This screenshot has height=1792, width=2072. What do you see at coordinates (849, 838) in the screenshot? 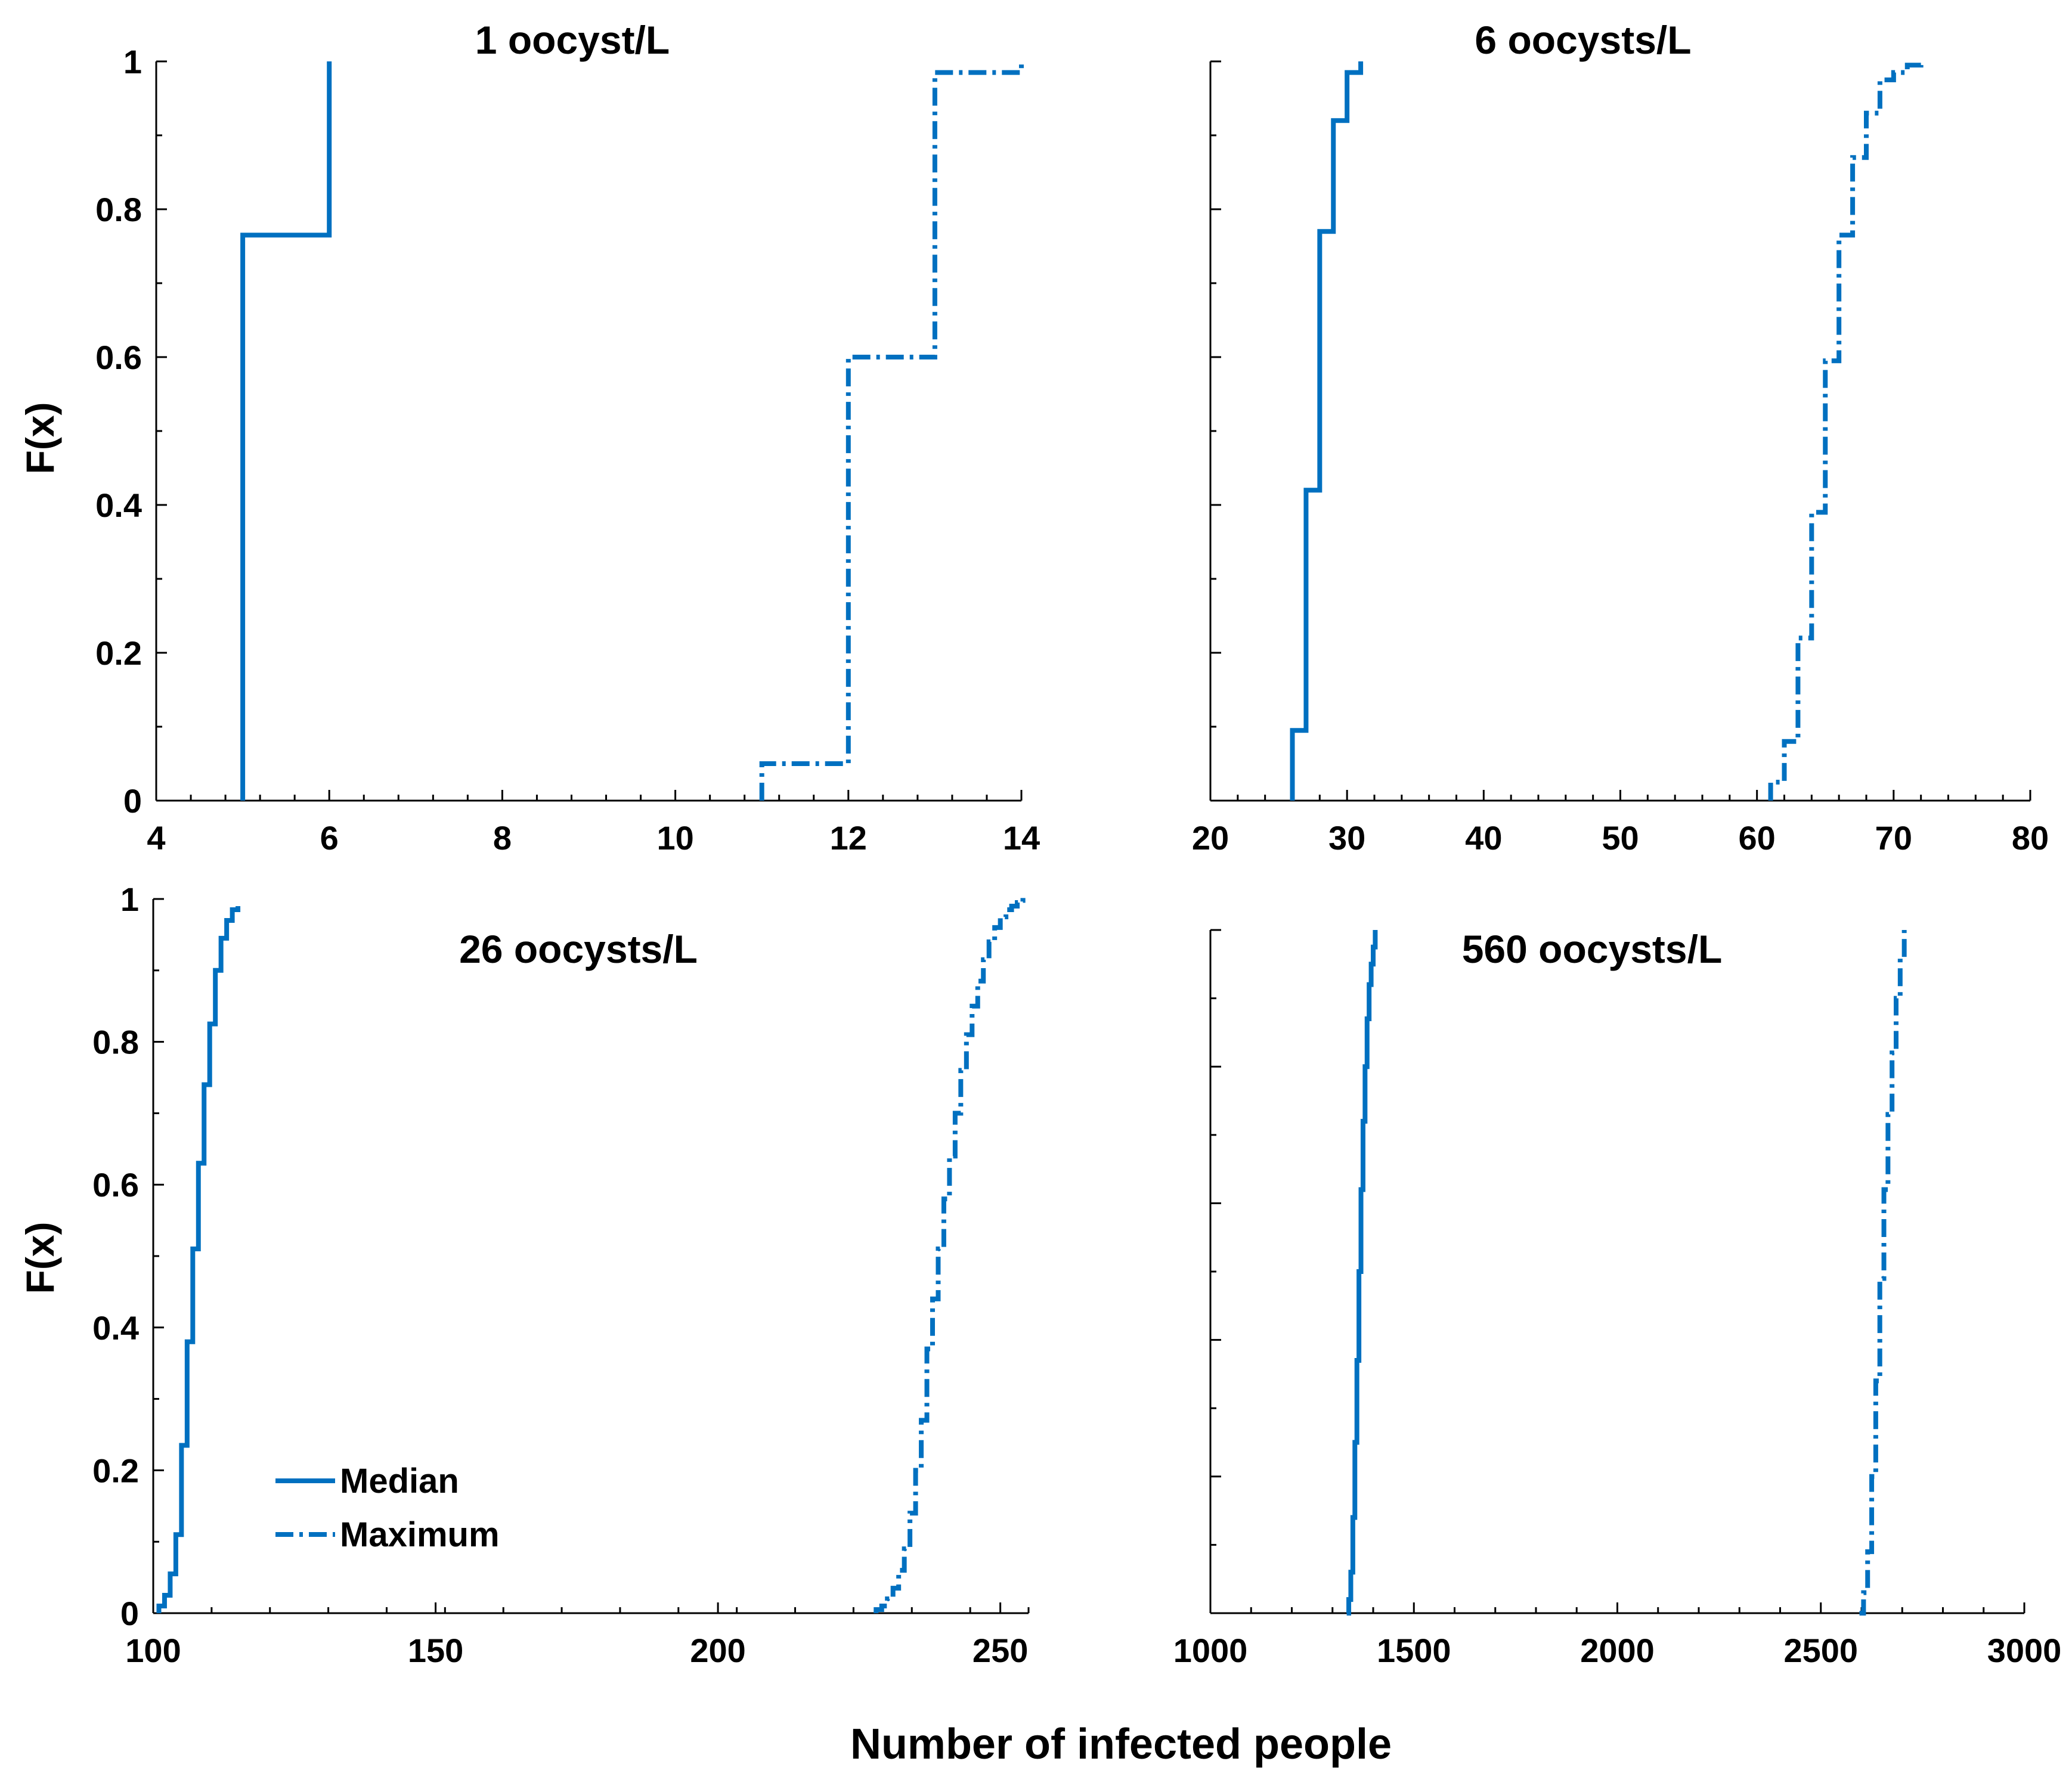
I see `x-tick-label: 12` at bounding box center [849, 838].